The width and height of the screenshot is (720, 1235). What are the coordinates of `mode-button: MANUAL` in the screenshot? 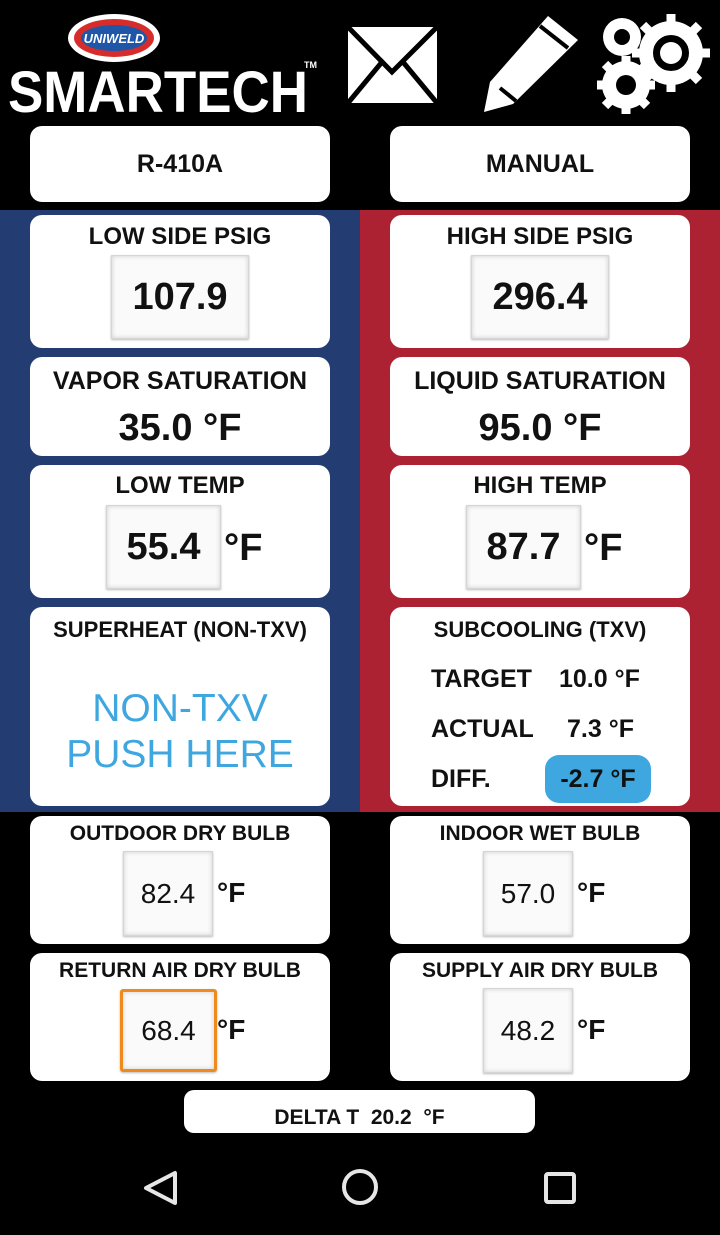 It's located at (540, 164).